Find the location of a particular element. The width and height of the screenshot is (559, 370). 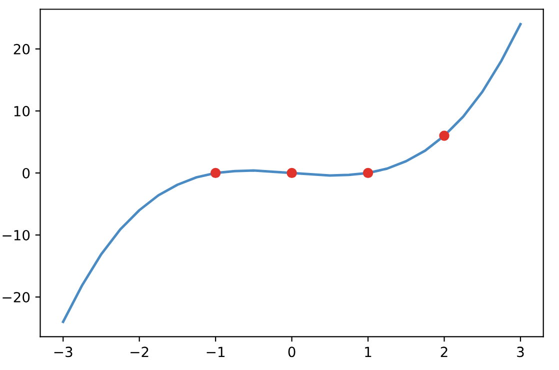

y-tick-label: 10 is located at coordinates (22, 111).